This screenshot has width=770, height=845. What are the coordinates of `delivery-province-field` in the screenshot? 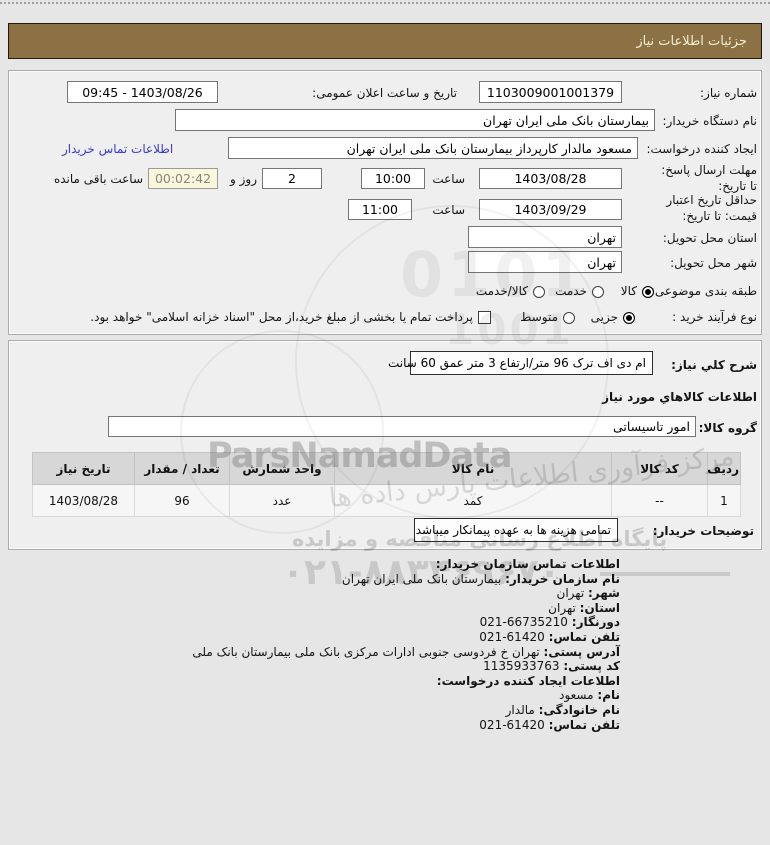 It's located at (545, 237).